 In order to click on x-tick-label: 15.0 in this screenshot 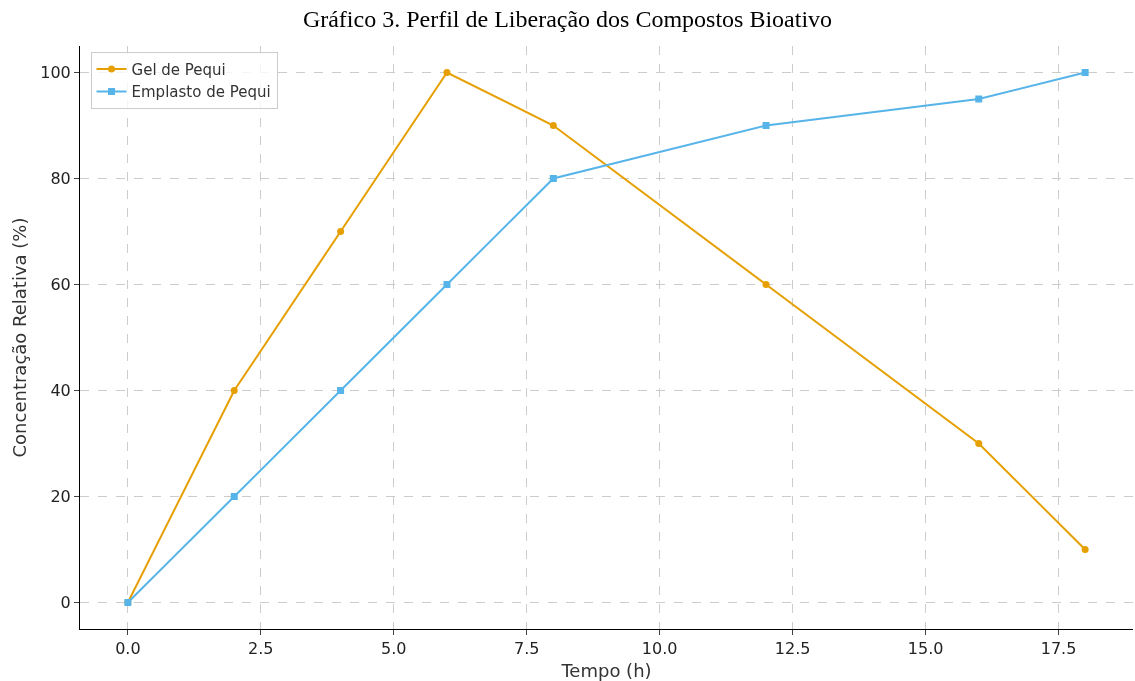, I will do `click(925, 649)`.